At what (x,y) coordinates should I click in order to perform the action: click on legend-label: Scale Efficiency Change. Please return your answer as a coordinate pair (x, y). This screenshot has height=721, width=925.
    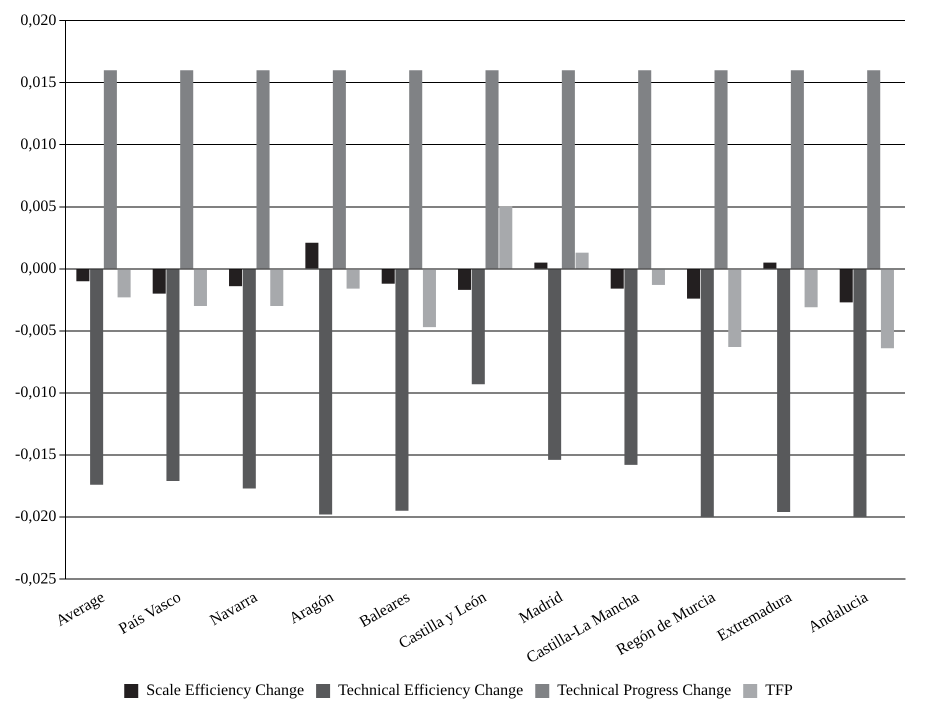
    Looking at the image, I should click on (225, 691).